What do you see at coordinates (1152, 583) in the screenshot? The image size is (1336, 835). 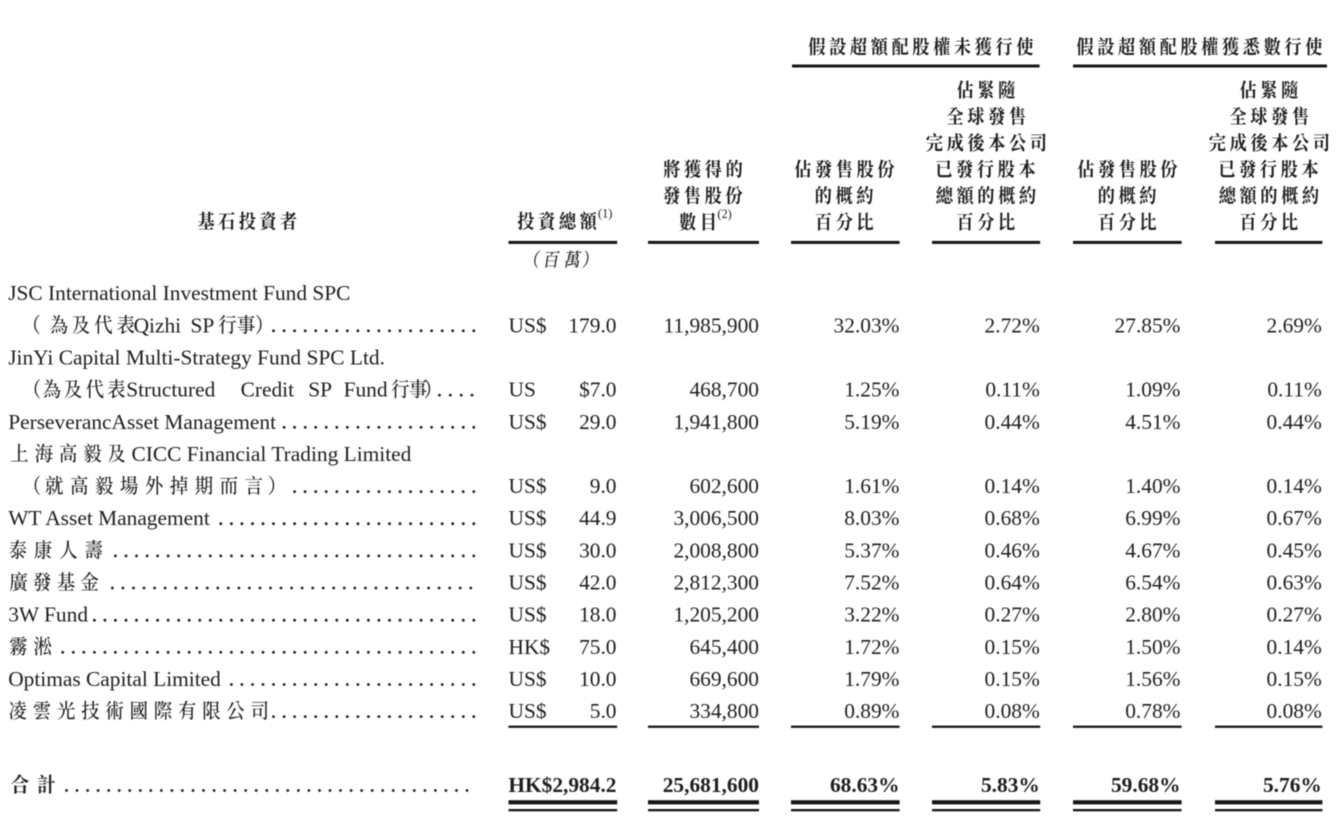 I see `svg-text: 6.54%` at bounding box center [1152, 583].